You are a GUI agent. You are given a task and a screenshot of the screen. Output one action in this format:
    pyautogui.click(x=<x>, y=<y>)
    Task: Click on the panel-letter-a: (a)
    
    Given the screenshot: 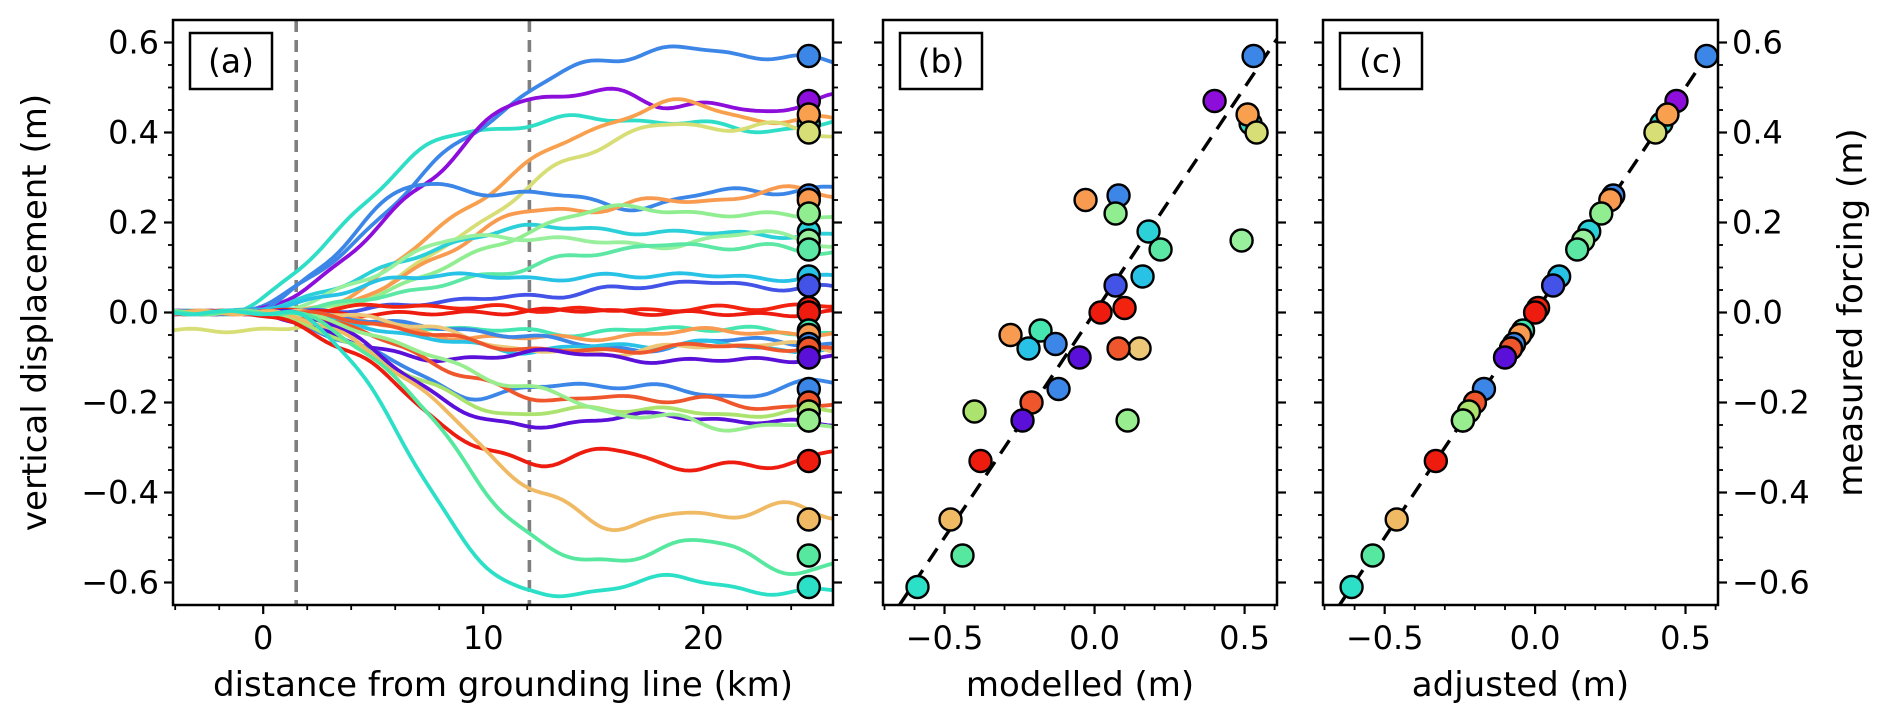 What is the action you would take?
    pyautogui.click(x=231, y=61)
    